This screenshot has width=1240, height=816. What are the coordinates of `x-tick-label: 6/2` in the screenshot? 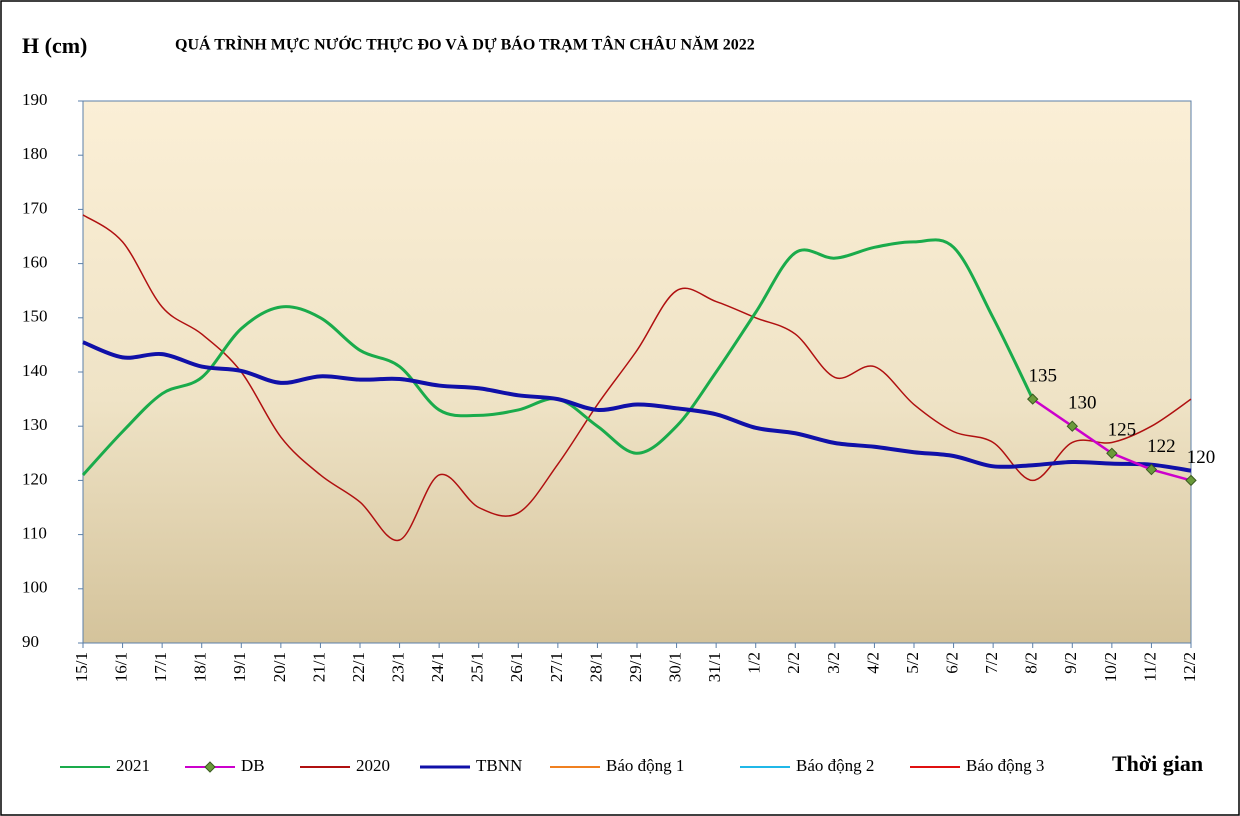 It's located at (951, 663).